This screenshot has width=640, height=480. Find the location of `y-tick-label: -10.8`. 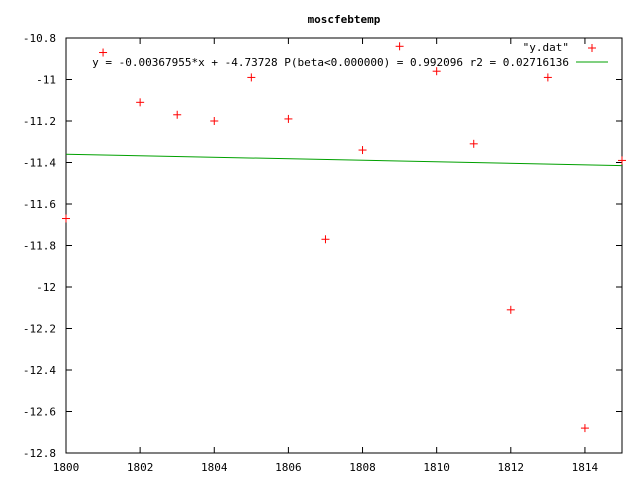

y-tick-label: -10.8 is located at coordinates (39, 38).